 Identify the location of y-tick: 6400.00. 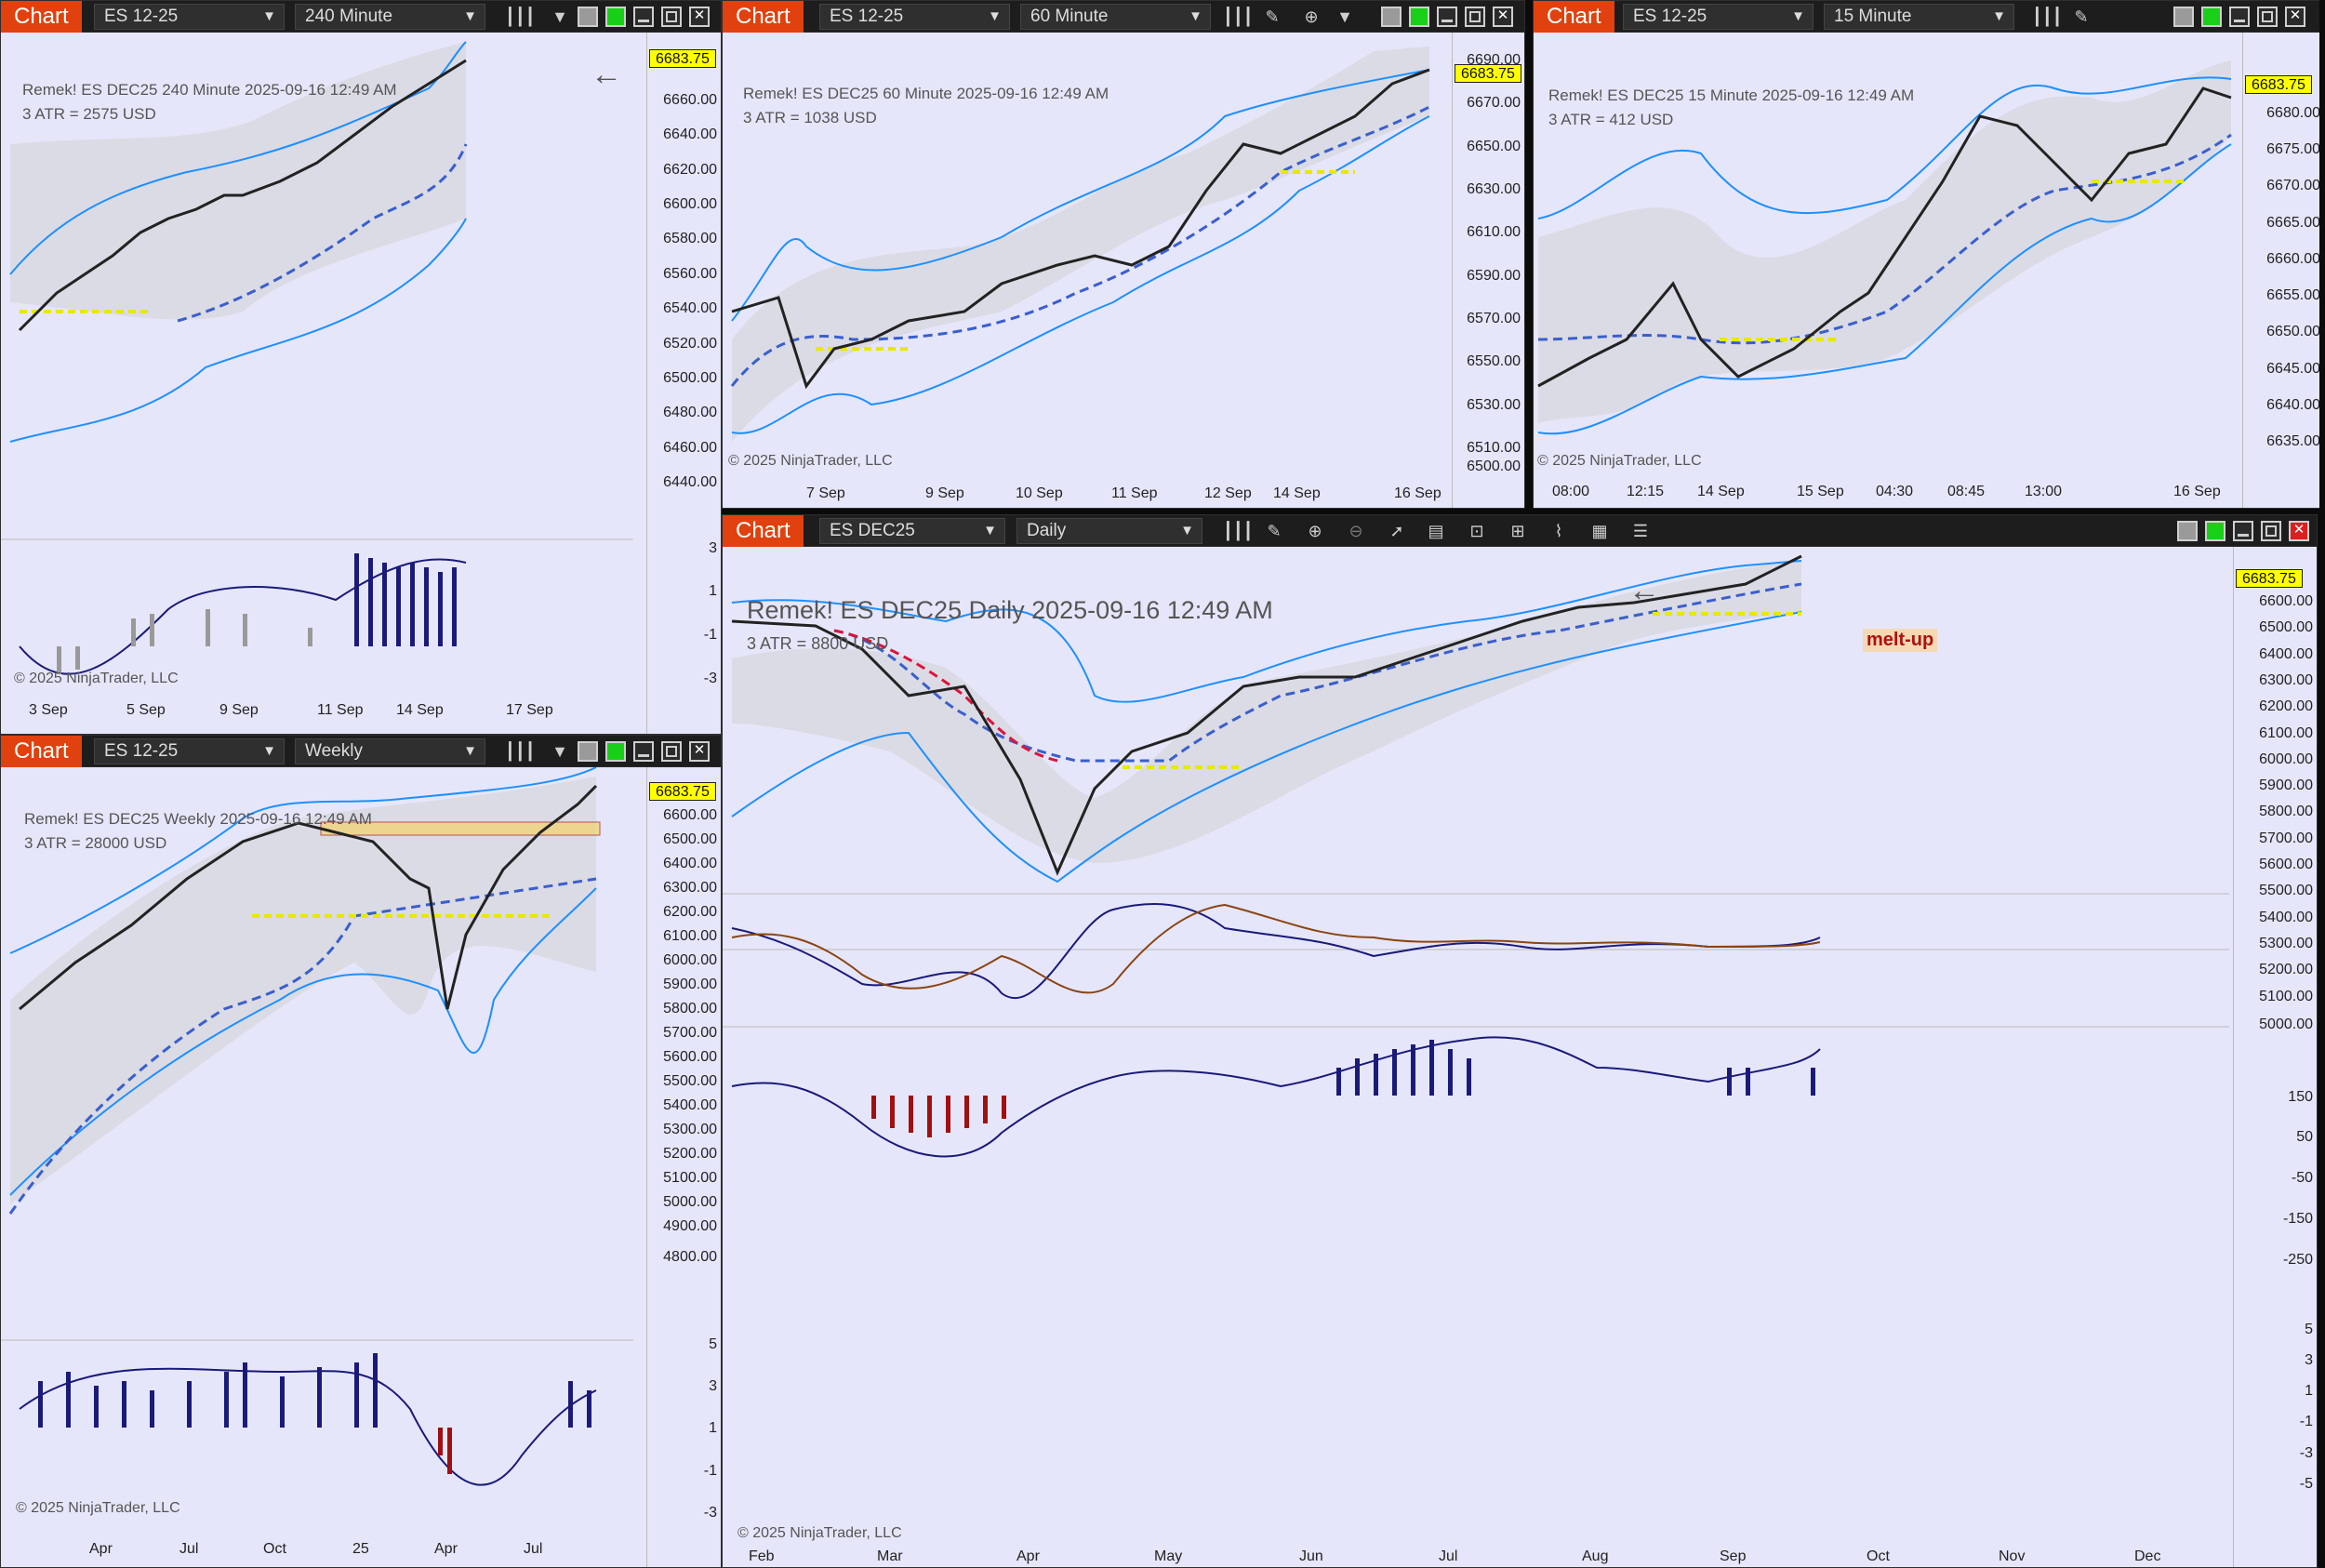
(690, 863).